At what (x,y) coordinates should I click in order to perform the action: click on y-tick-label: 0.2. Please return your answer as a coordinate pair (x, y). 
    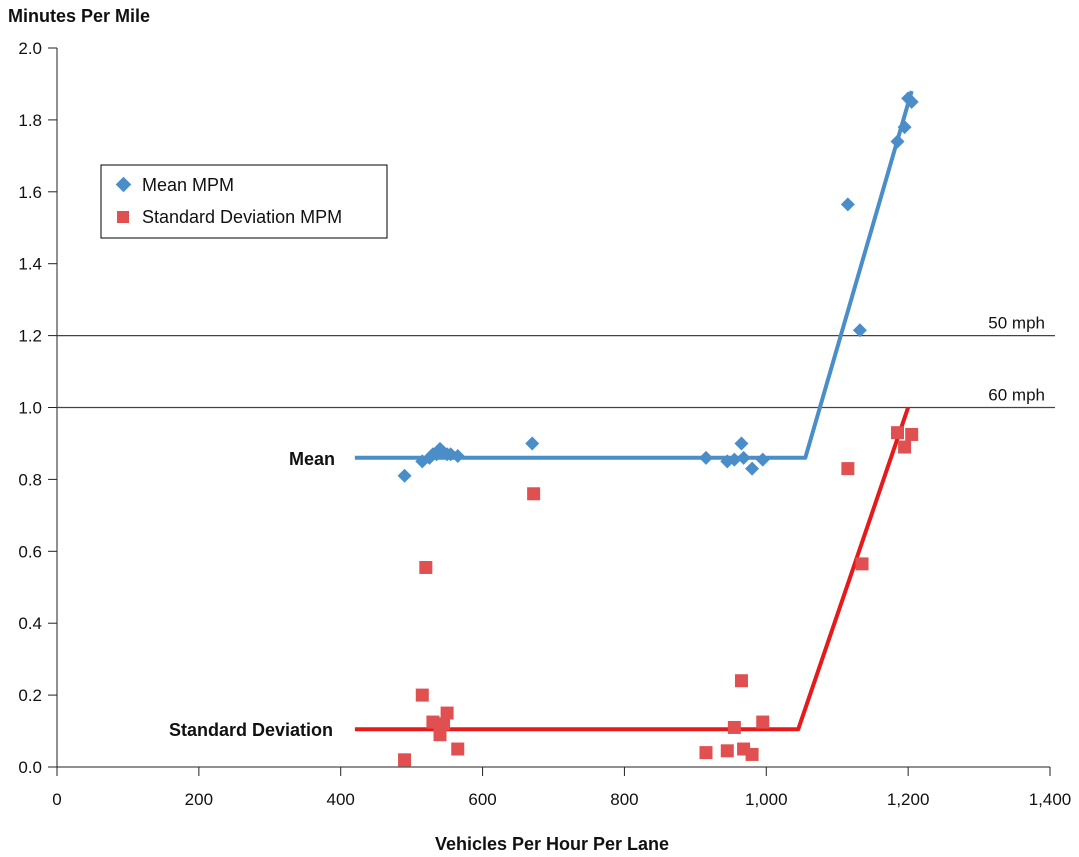
    Looking at the image, I should click on (30, 695).